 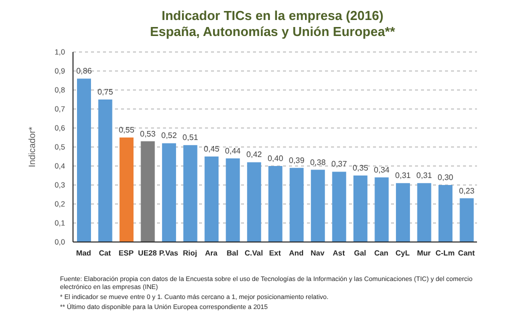 What do you see at coordinates (446, 177) in the screenshot?
I see `data-label: 0,30` at bounding box center [446, 177].